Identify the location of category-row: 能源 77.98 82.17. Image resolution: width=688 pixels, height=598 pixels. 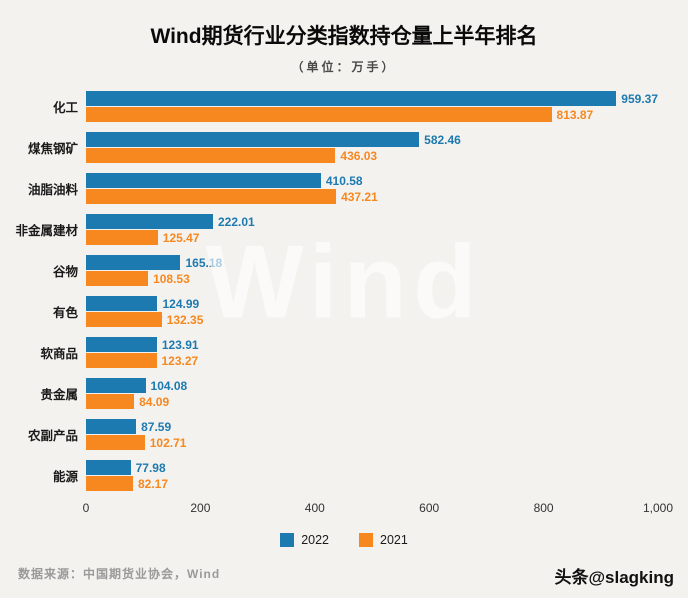
(344, 475).